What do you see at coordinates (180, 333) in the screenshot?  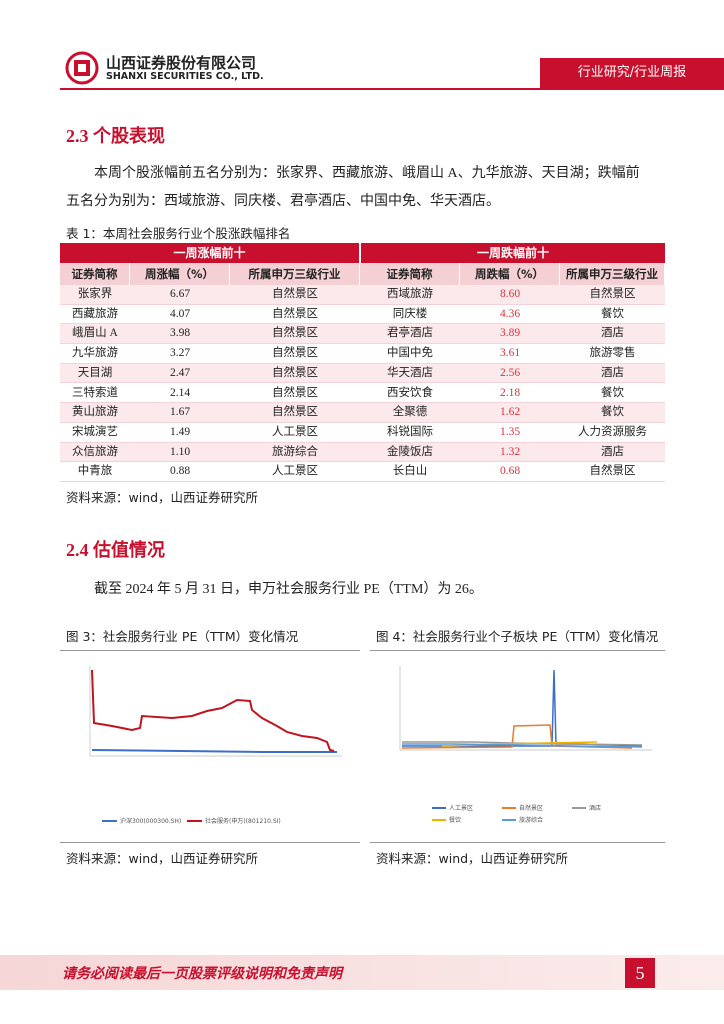 I see `table-cell: 3.98` at bounding box center [180, 333].